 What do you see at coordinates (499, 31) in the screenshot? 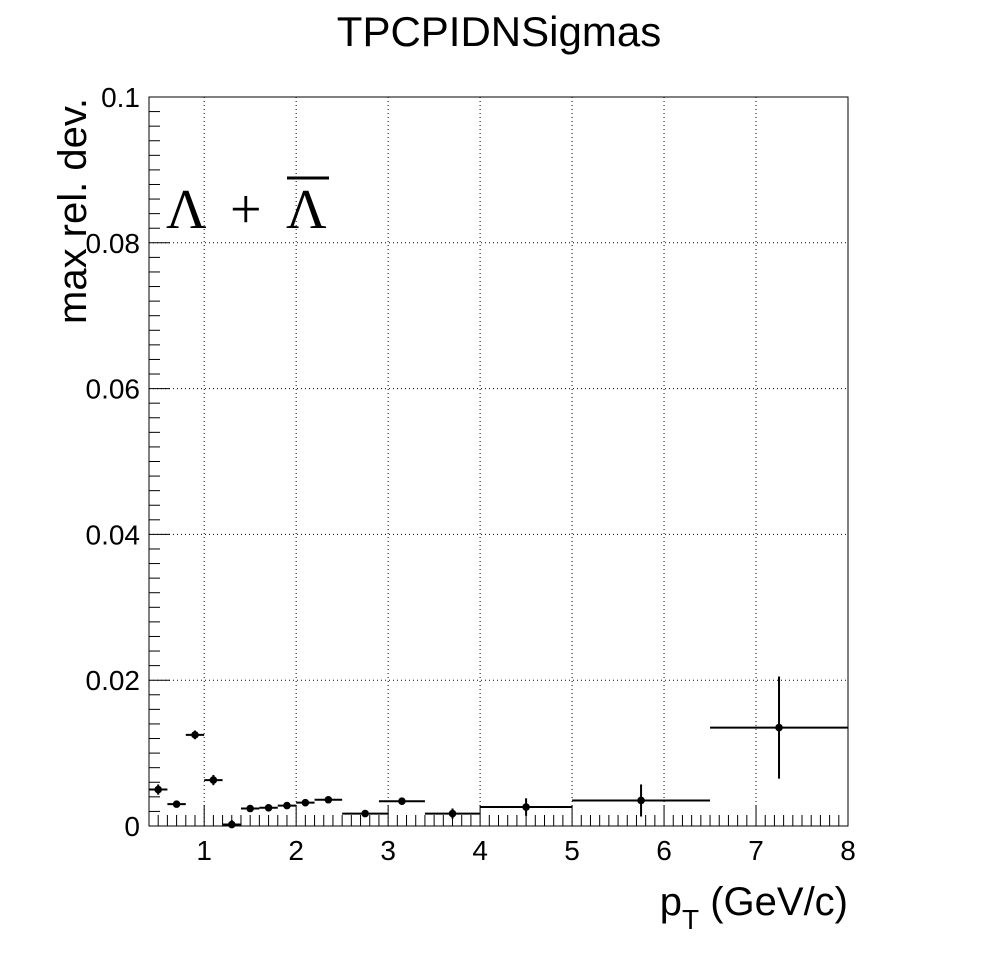
I see `chart-title: TPCPIDNSigmas` at bounding box center [499, 31].